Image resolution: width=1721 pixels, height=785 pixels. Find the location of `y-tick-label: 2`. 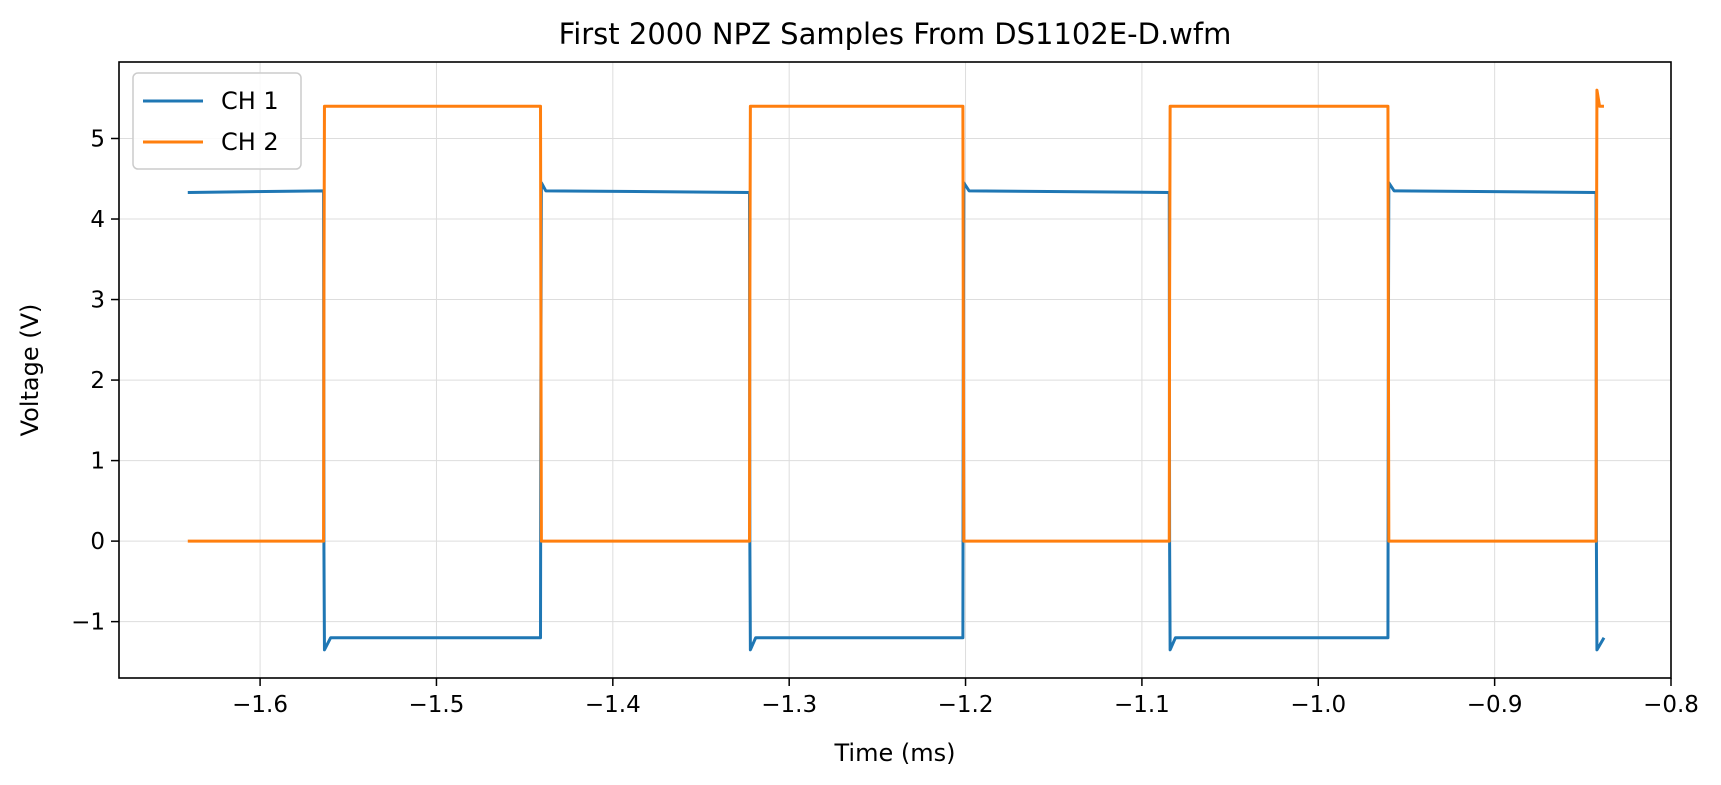

y-tick-label: 2 is located at coordinates (97, 381).